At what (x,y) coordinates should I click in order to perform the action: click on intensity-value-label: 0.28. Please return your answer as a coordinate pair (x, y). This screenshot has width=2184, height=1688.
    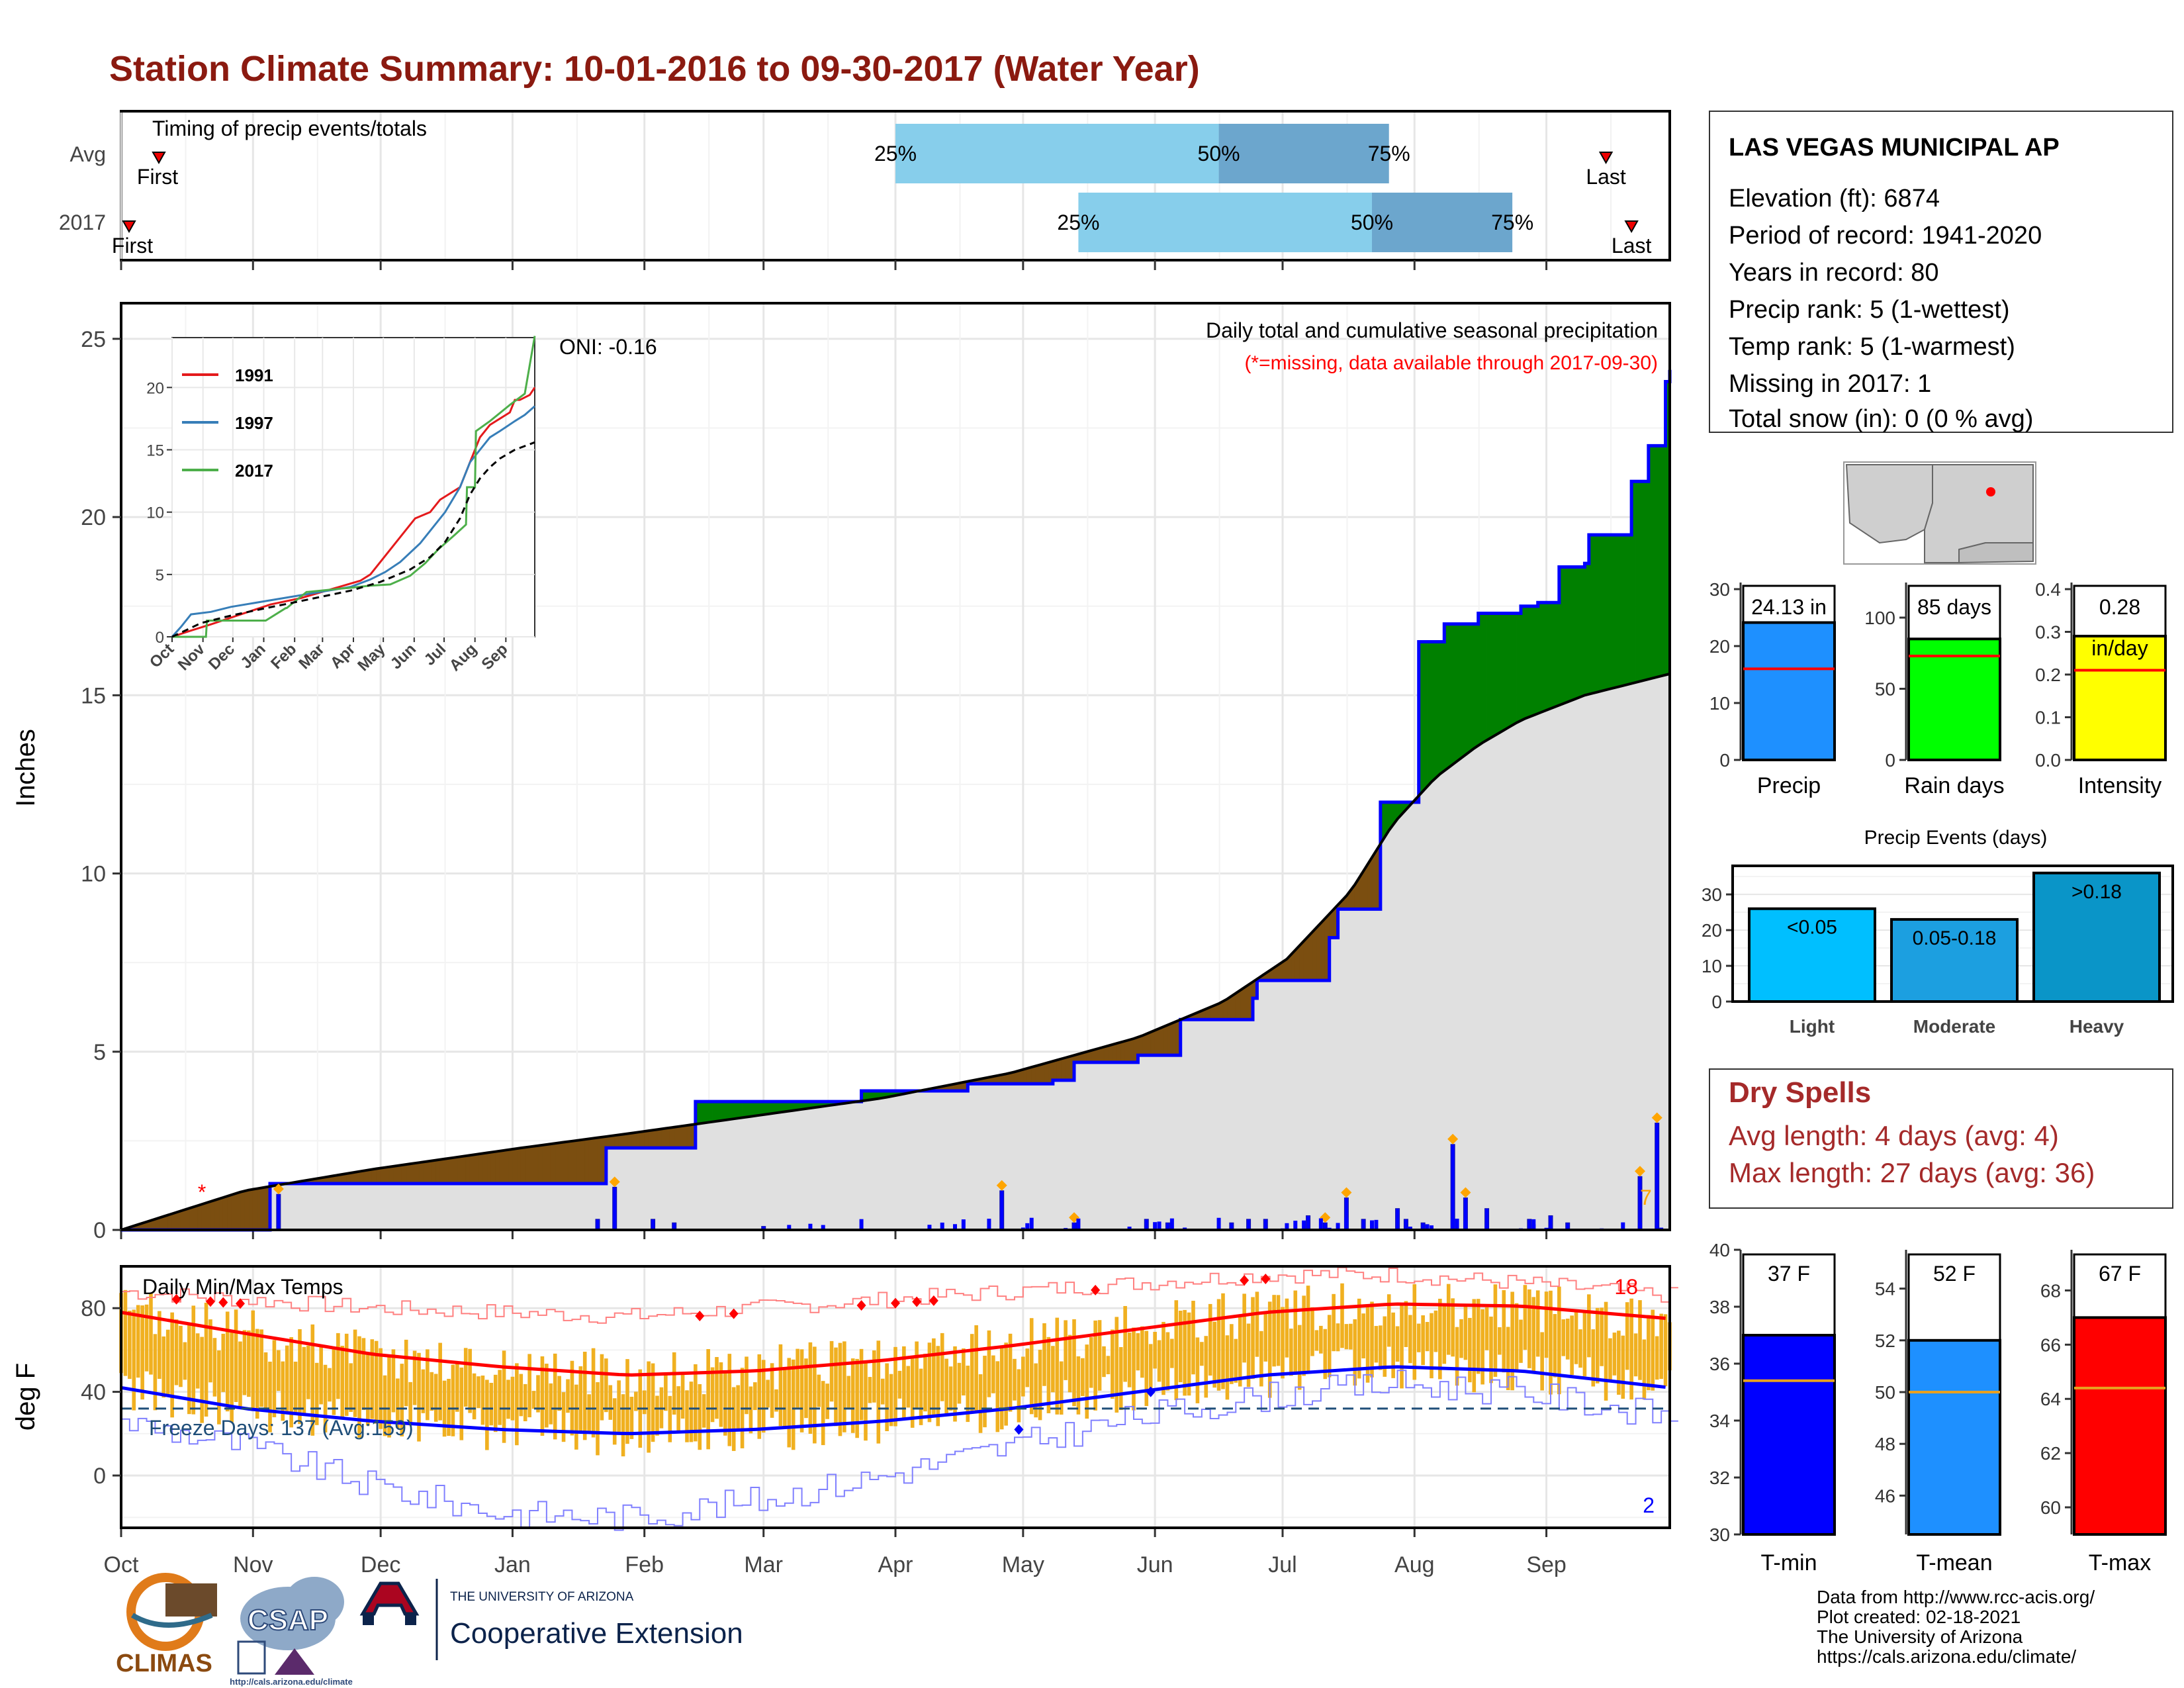
    Looking at the image, I should click on (2119, 607).